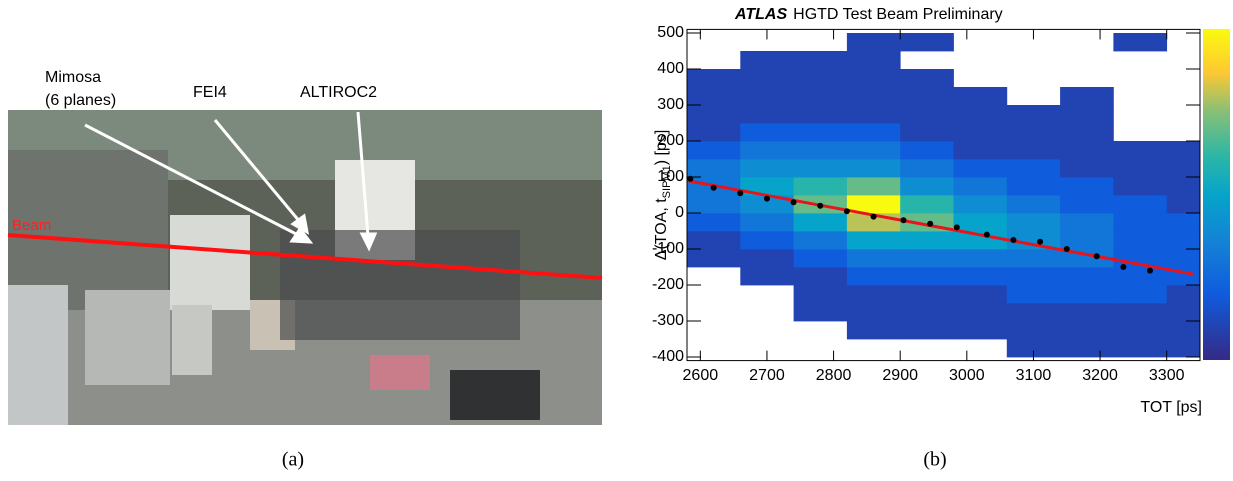 Image resolution: width=1233 pixels, height=481 pixels. Describe the element at coordinates (31, 225) in the screenshot. I see `beam-label: Beam` at that location.